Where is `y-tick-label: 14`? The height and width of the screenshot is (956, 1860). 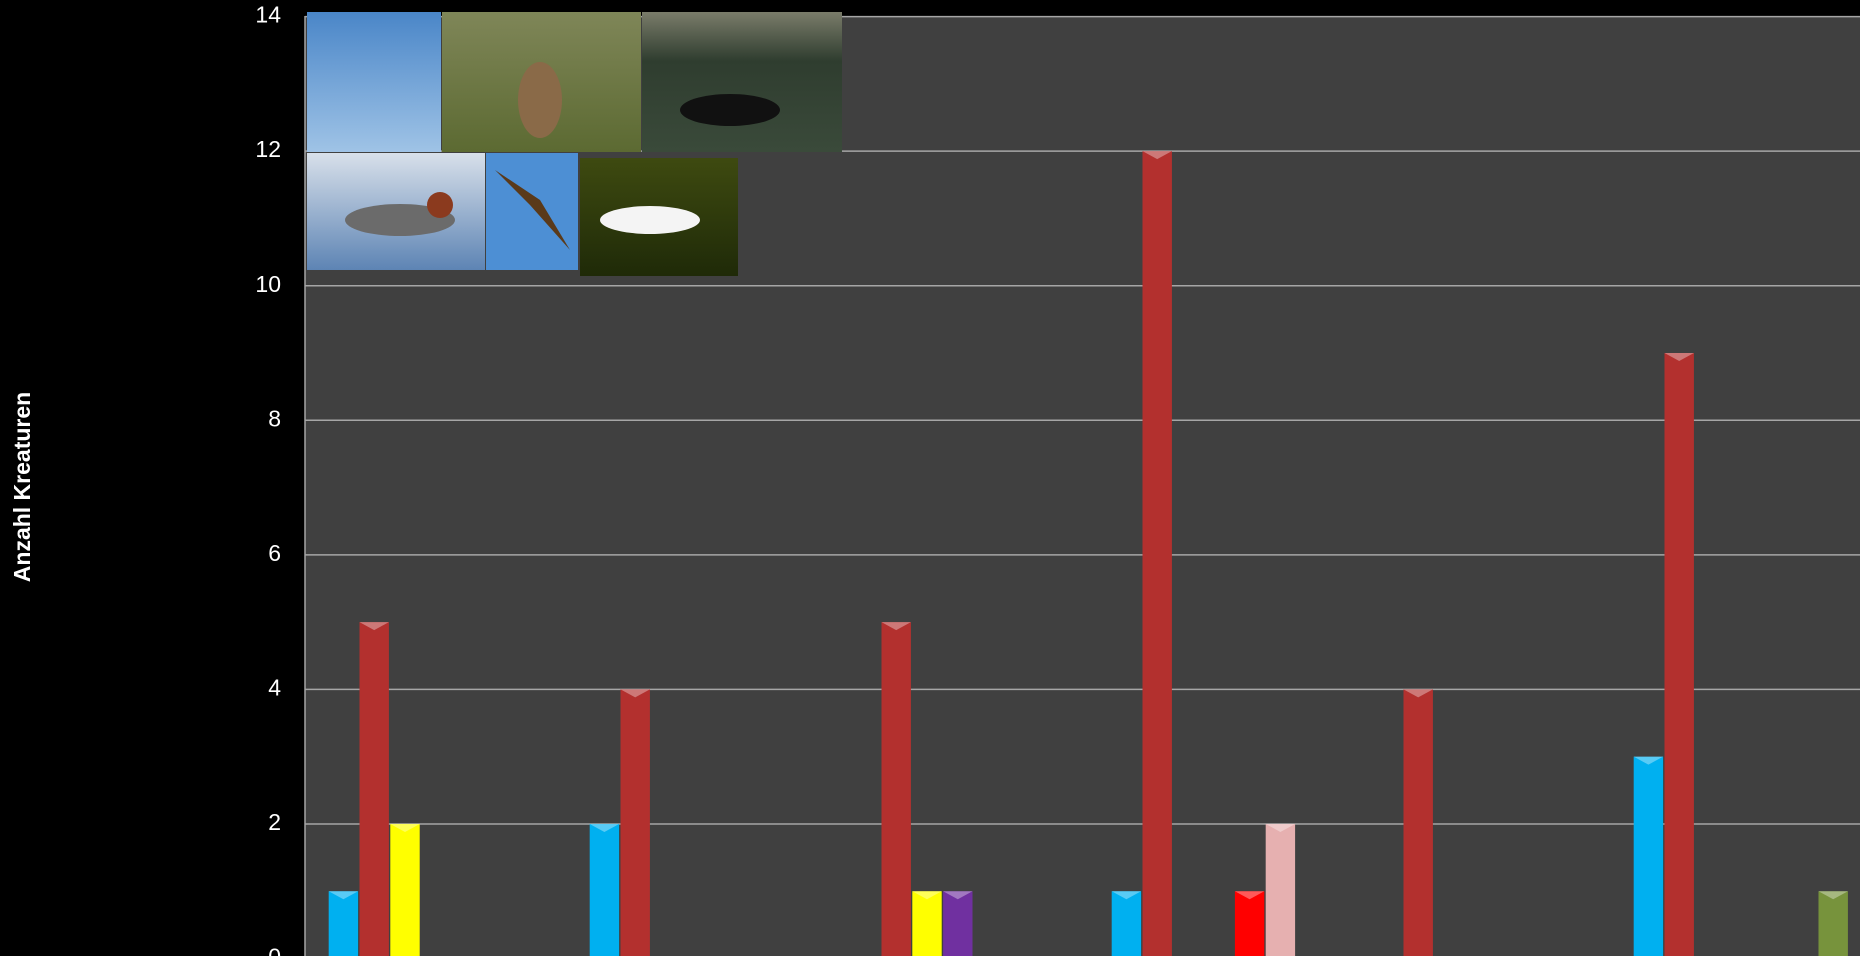
y-tick-label: 14 is located at coordinates (268, 15).